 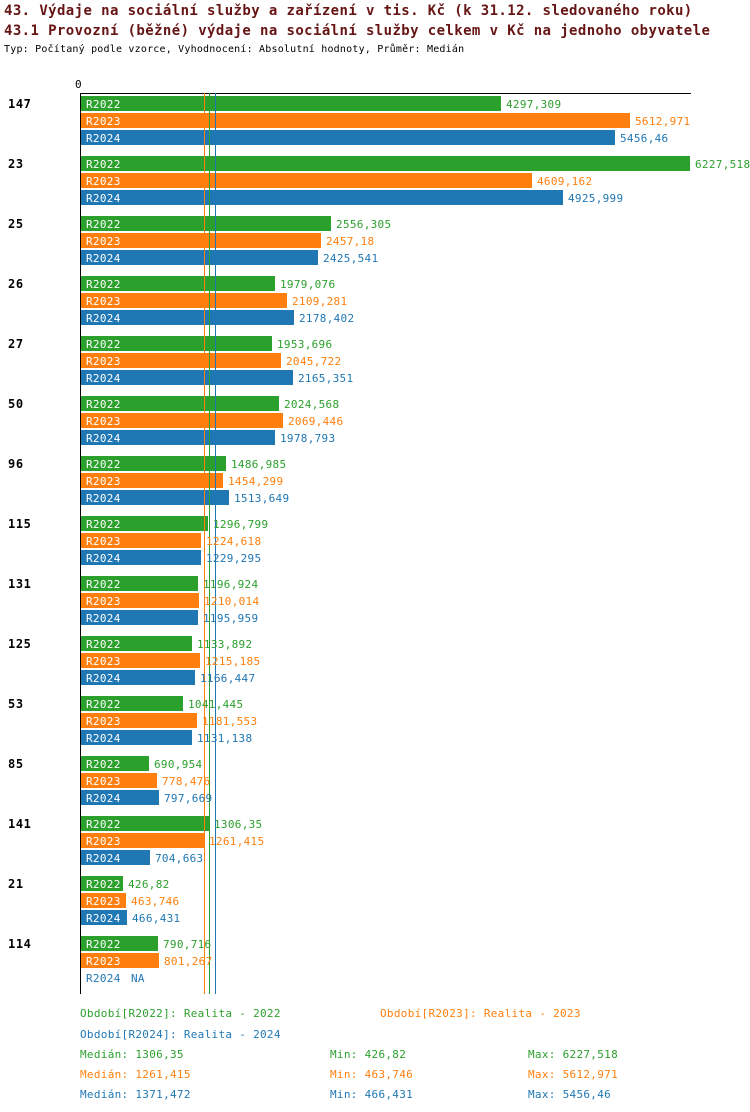 I want to click on bar-value-label: 2024,568, so click(x=312, y=404).